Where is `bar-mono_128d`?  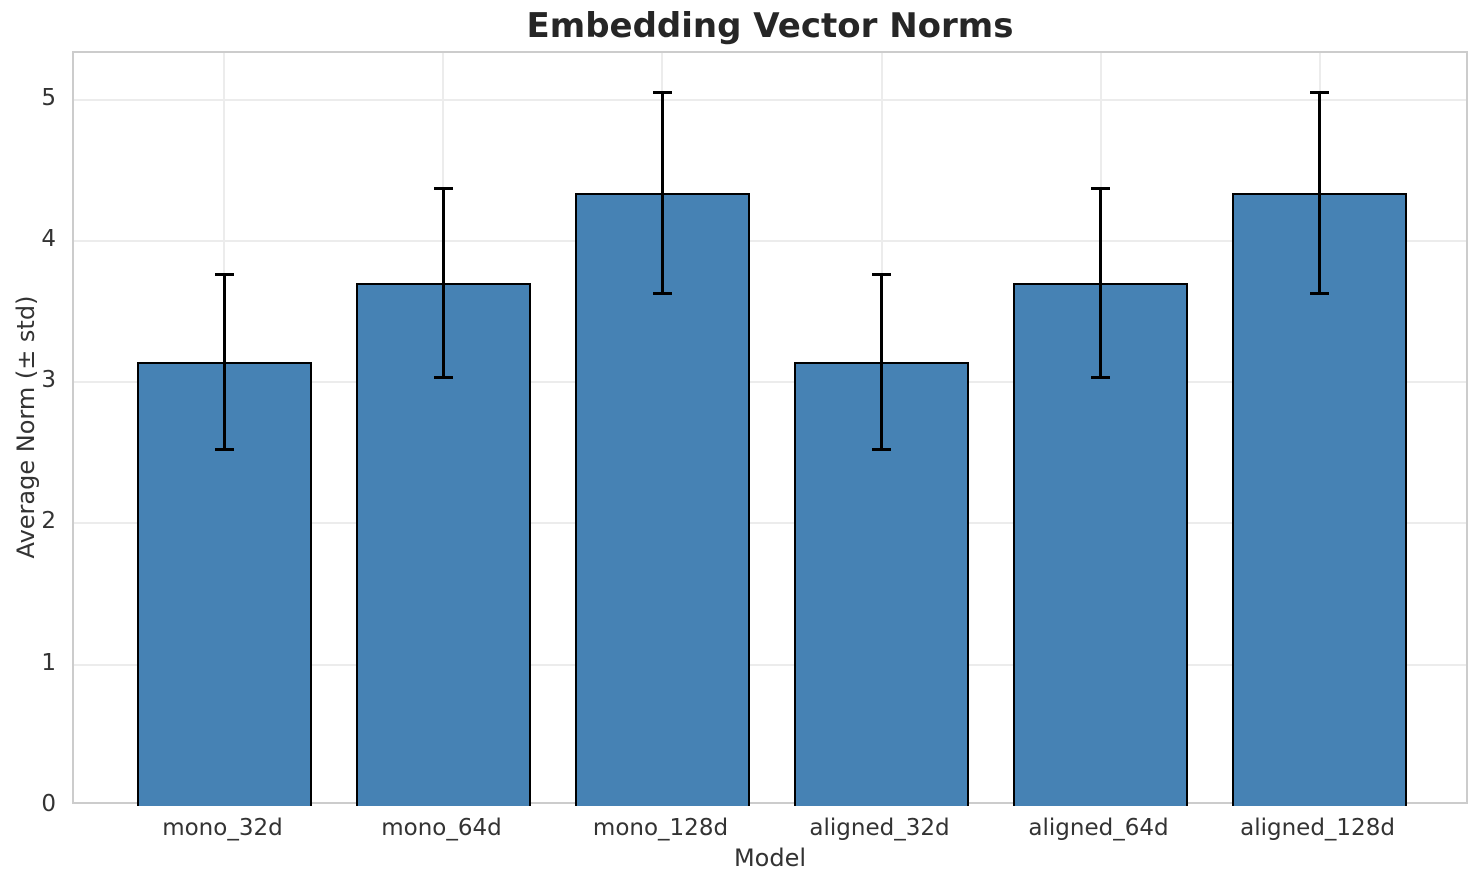
bar-mono_128d is located at coordinates (662, 499).